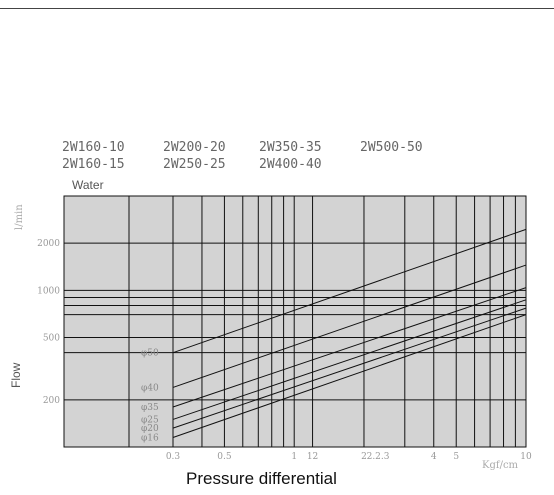 The width and height of the screenshot is (554, 495). Describe the element at coordinates (48, 244) in the screenshot. I see `y-tick-label: 2000` at that location.